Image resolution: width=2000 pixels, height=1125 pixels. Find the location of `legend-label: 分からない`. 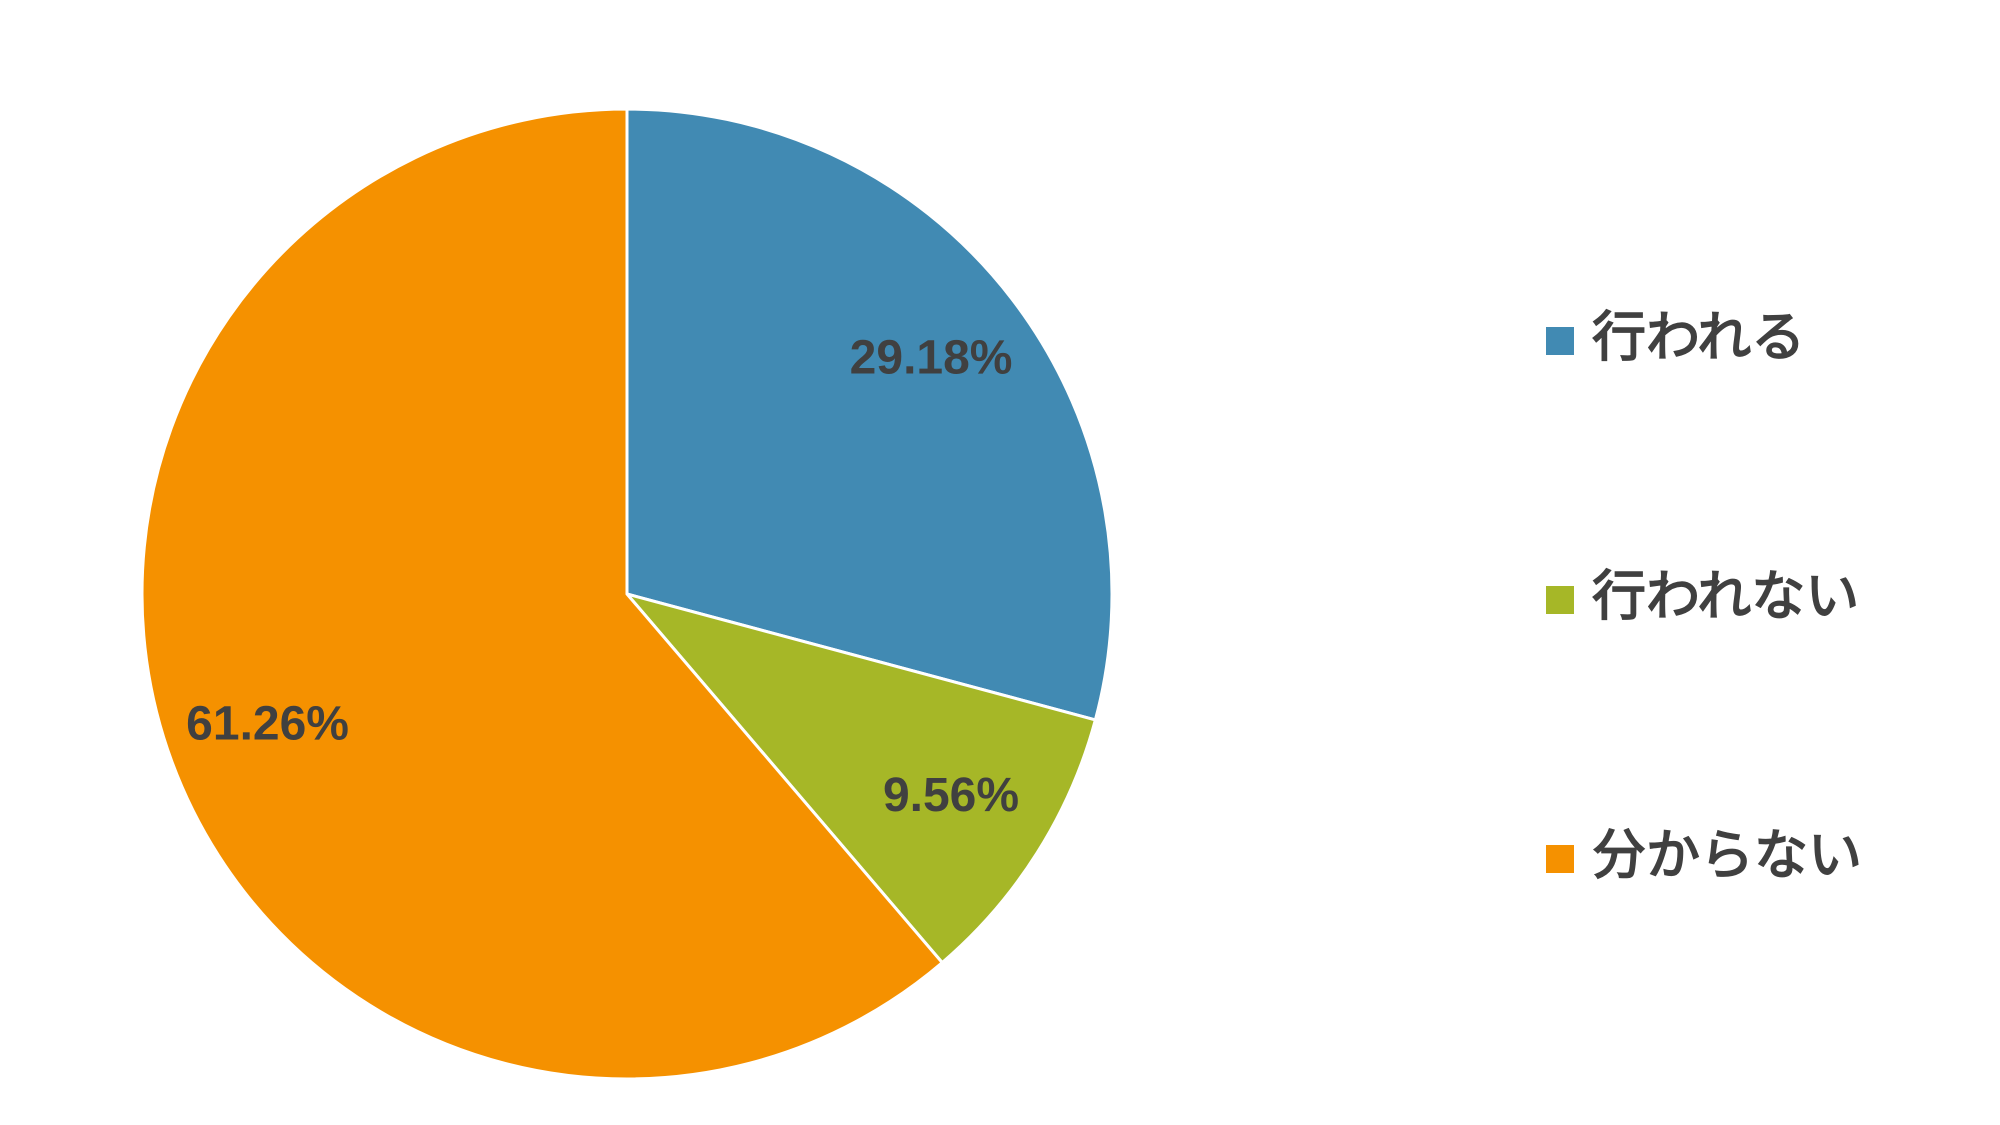

legend-label: 分からない is located at coordinates (1727, 855).